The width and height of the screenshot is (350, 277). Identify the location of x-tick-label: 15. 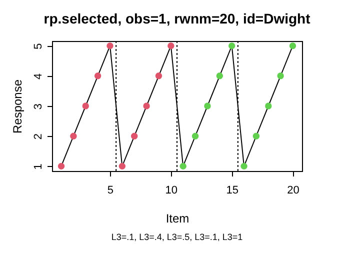
(232, 190).